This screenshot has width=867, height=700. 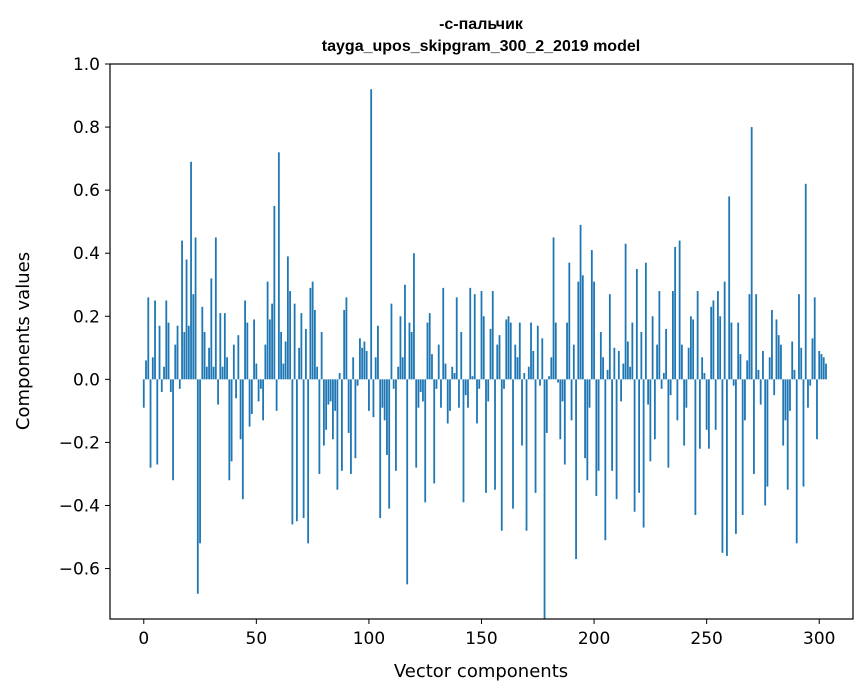 I want to click on y-tick-label: 0.2, so click(x=86, y=317).